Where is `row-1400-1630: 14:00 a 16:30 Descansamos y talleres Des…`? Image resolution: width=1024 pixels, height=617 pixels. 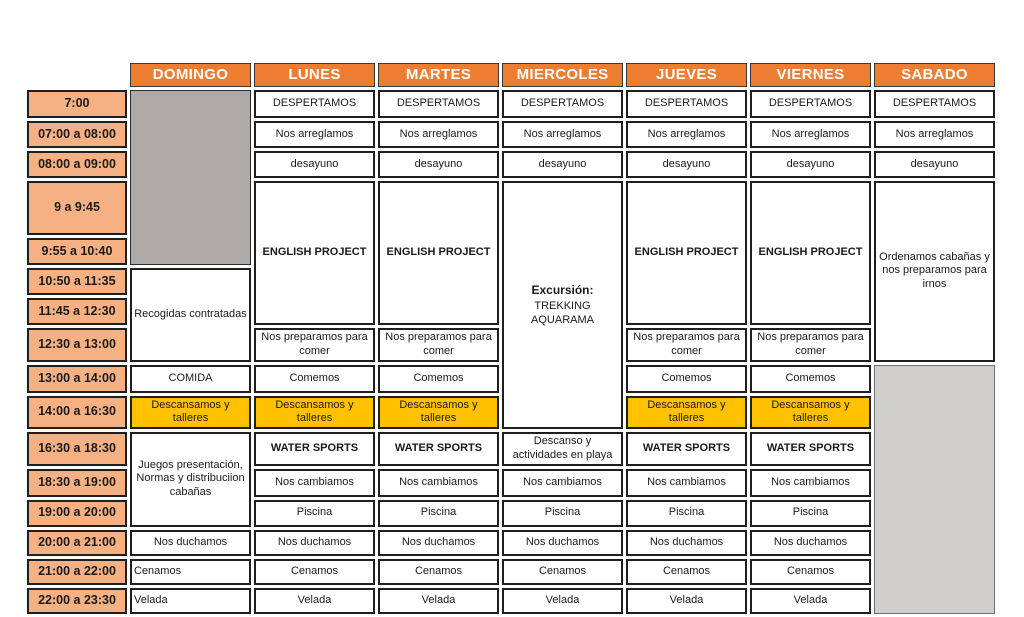
row-1400-1630: 14:00 a 16:30 Descansamos y talleres Des… is located at coordinates (511, 412).